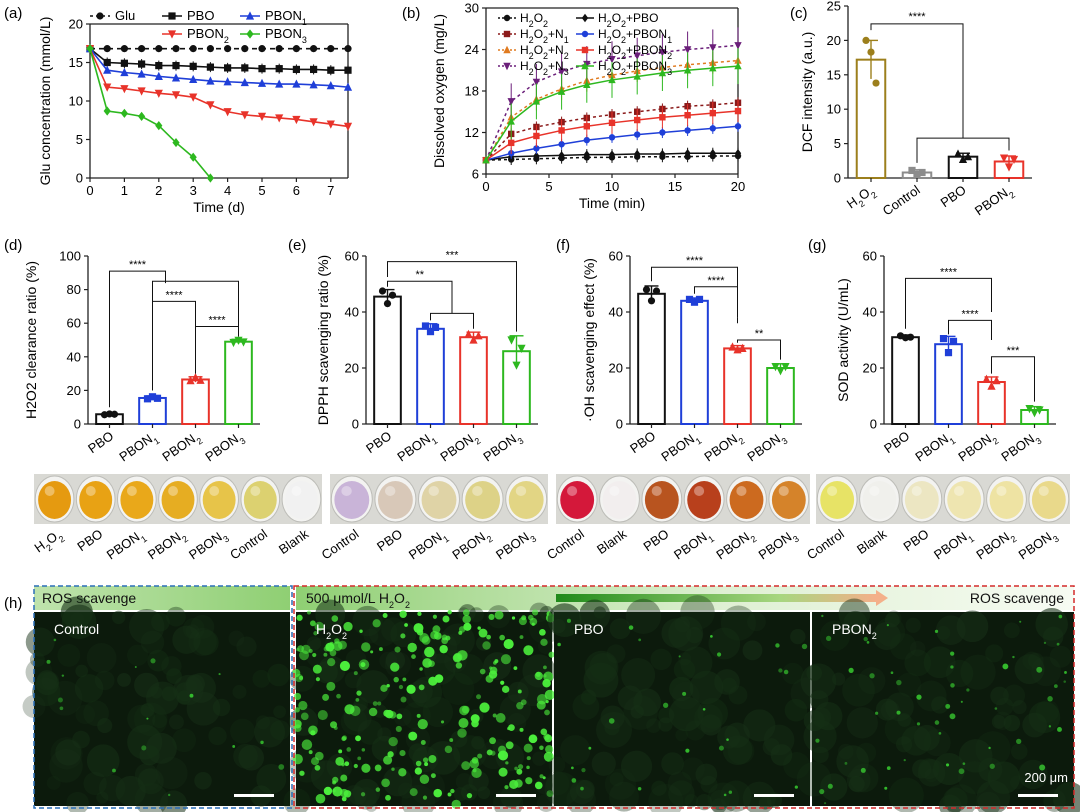 This screenshot has height=812, width=1080. I want to click on subscript: 1, so click(446, 539).